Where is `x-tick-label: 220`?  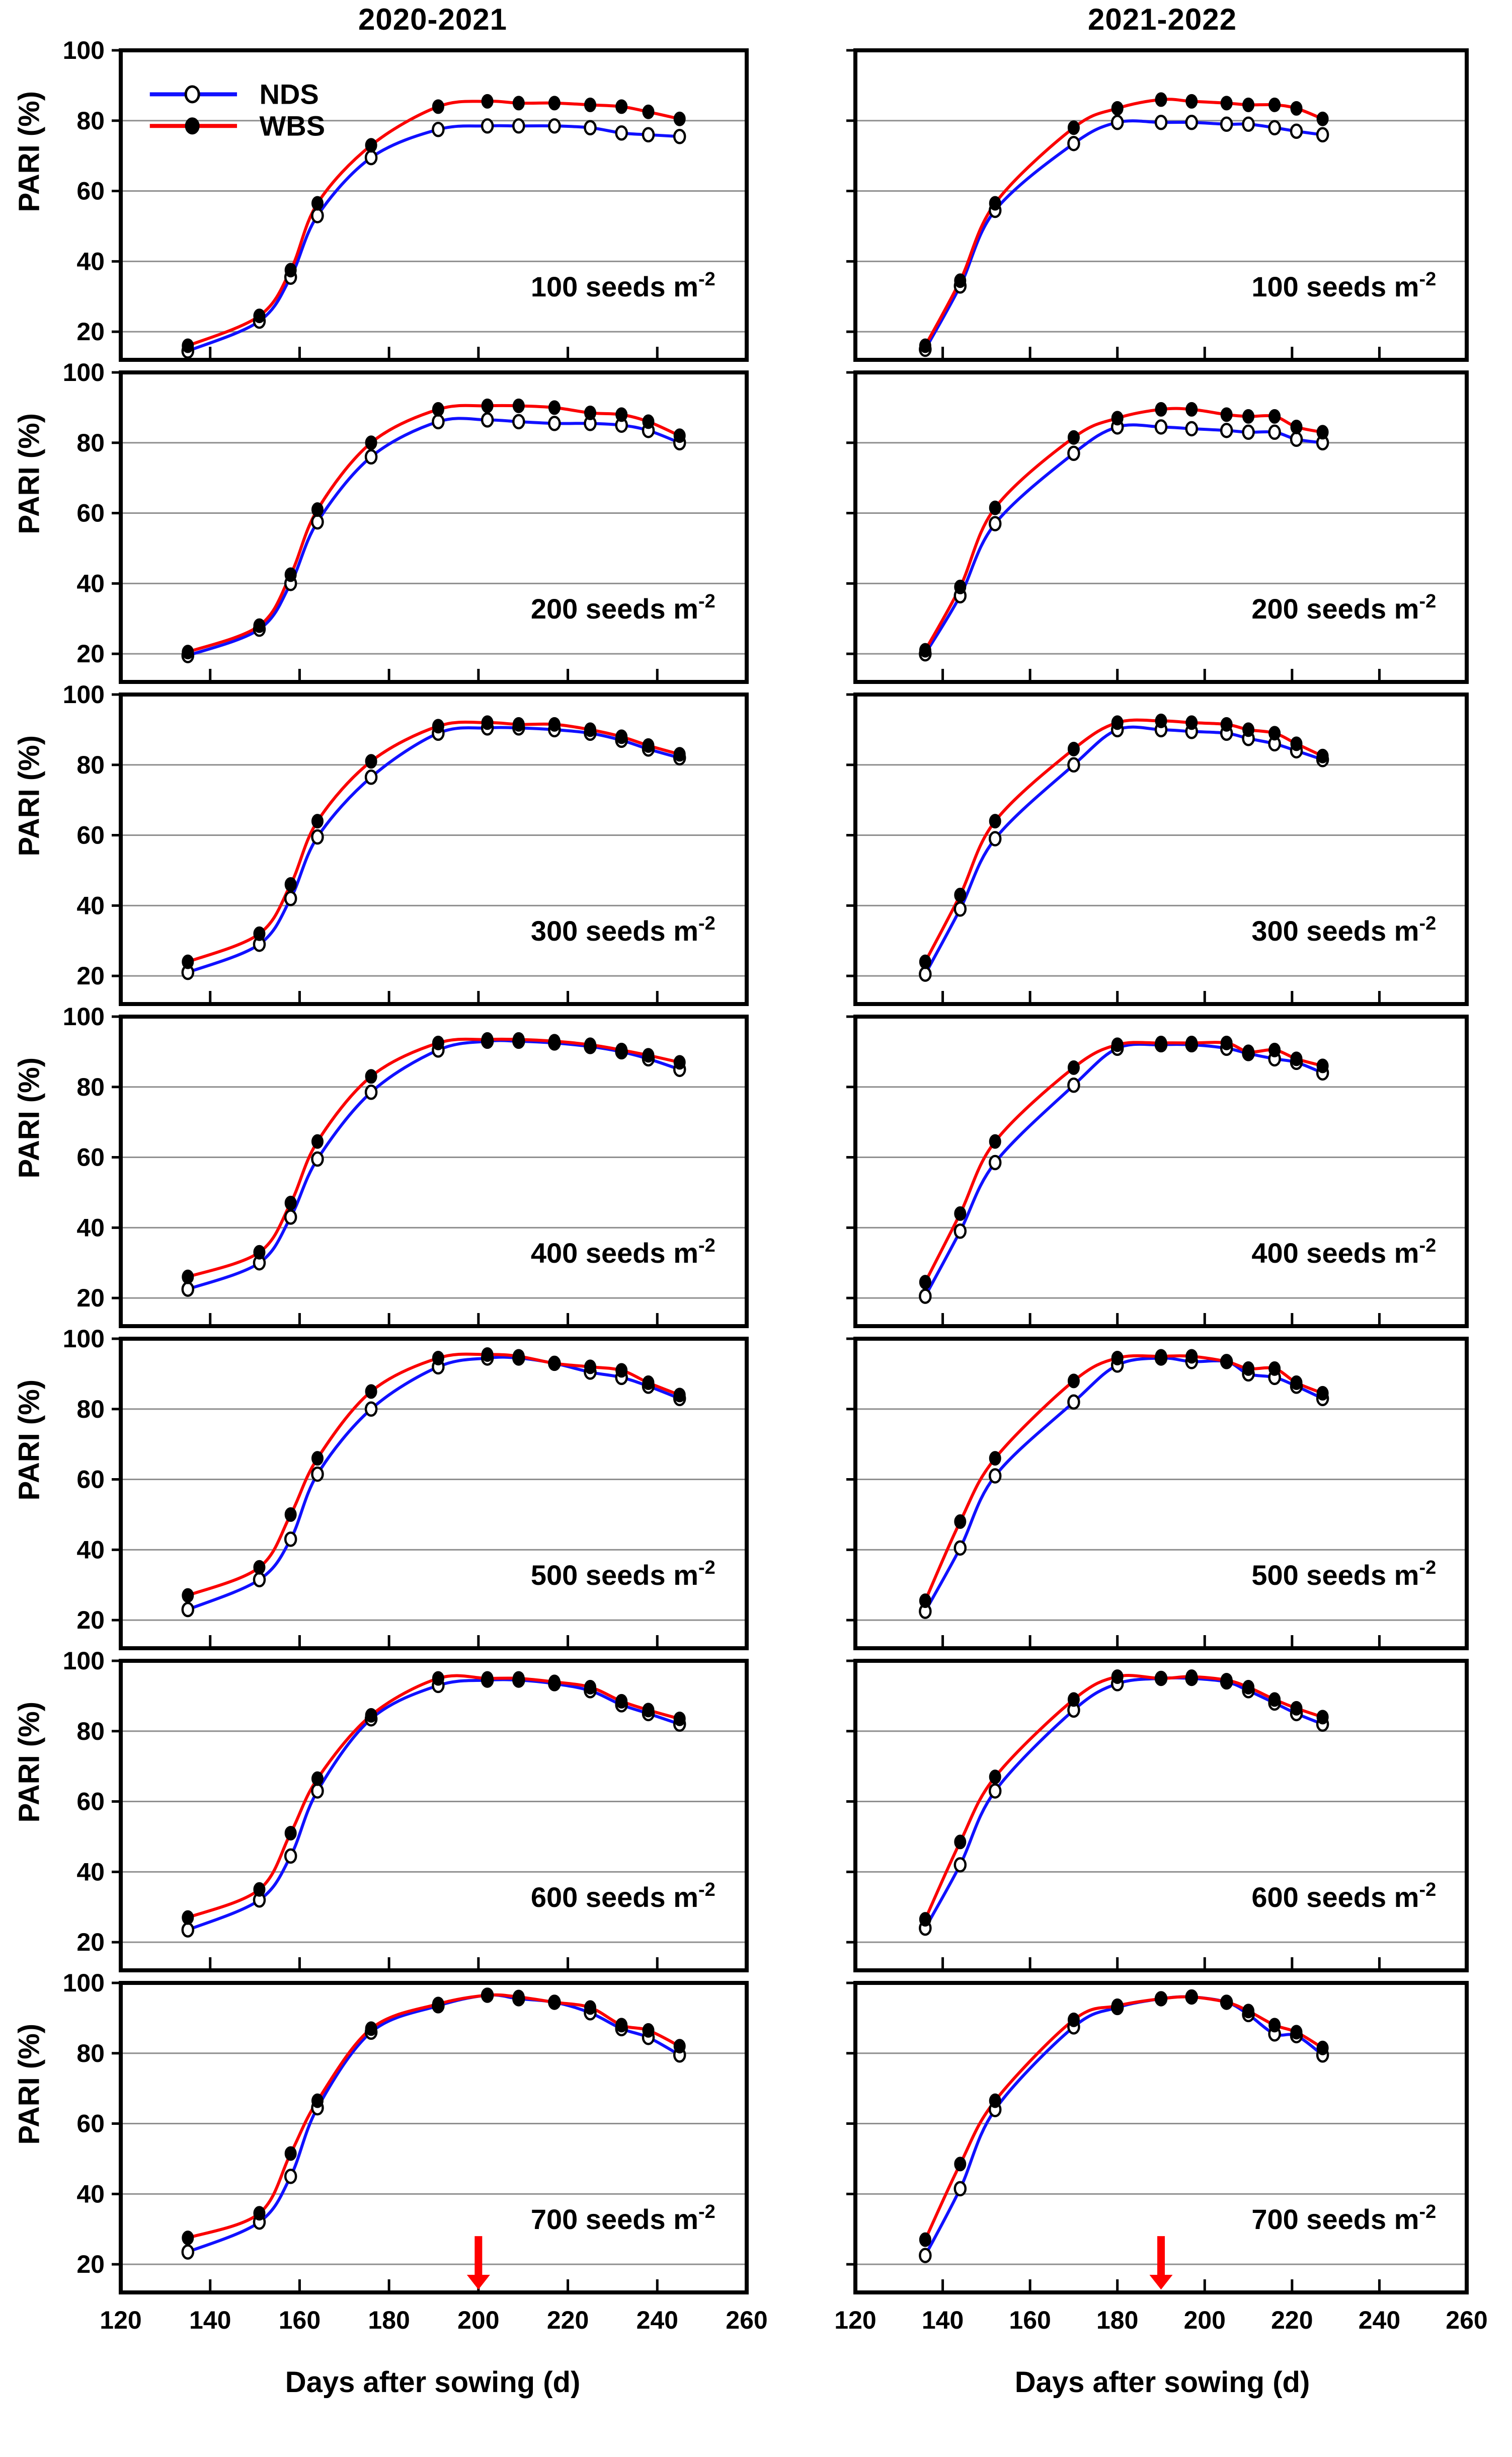
x-tick-label: 220 is located at coordinates (1292, 2320).